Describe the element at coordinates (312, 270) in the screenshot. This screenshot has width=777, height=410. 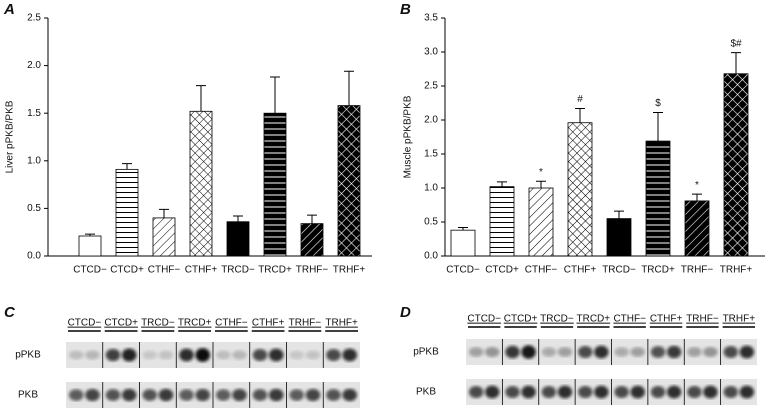
I see `x-tick-label: TRHF−` at that location.